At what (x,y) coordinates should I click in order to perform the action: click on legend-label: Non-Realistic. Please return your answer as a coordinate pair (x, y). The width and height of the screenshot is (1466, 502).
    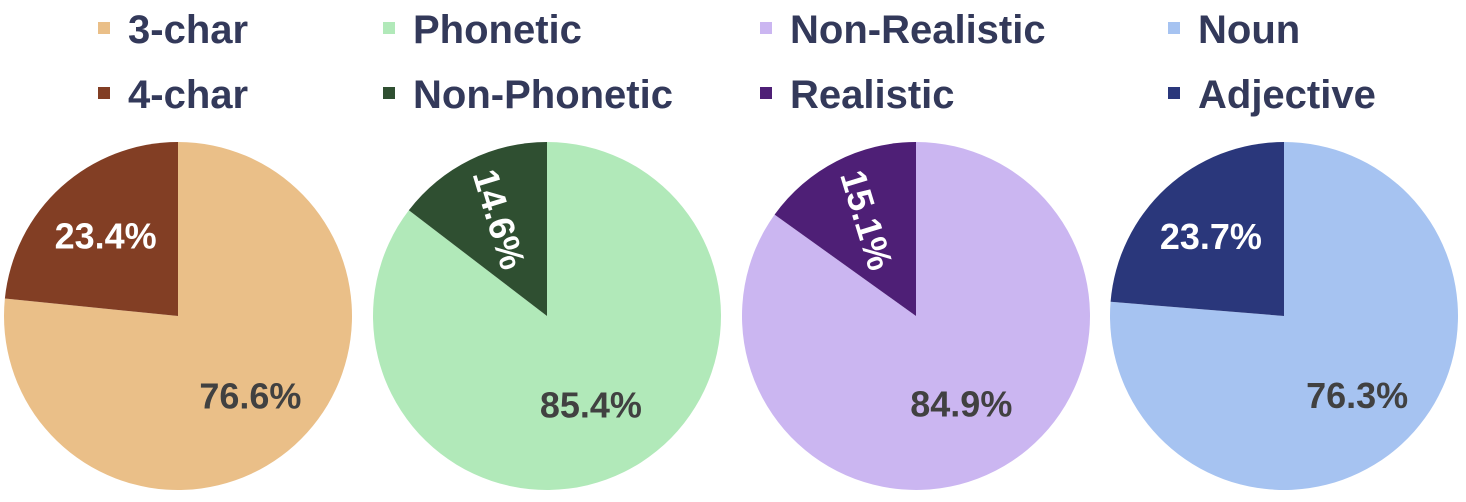
    Looking at the image, I should click on (918, 30).